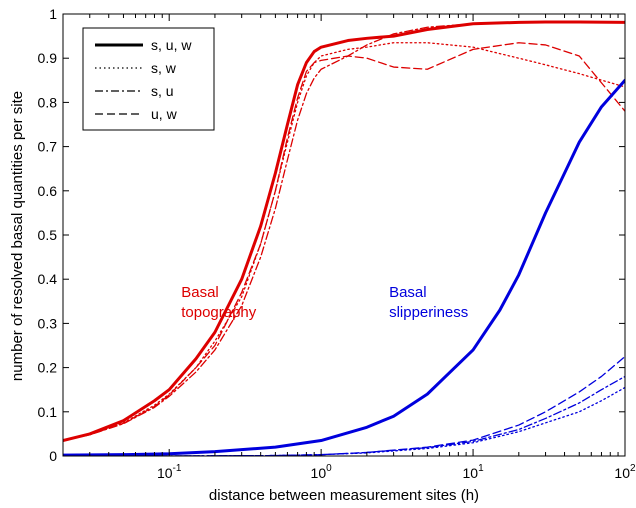 This screenshot has height=508, width=636. Describe the element at coordinates (162, 91) in the screenshot. I see `legend-entry-label: s, u` at that location.